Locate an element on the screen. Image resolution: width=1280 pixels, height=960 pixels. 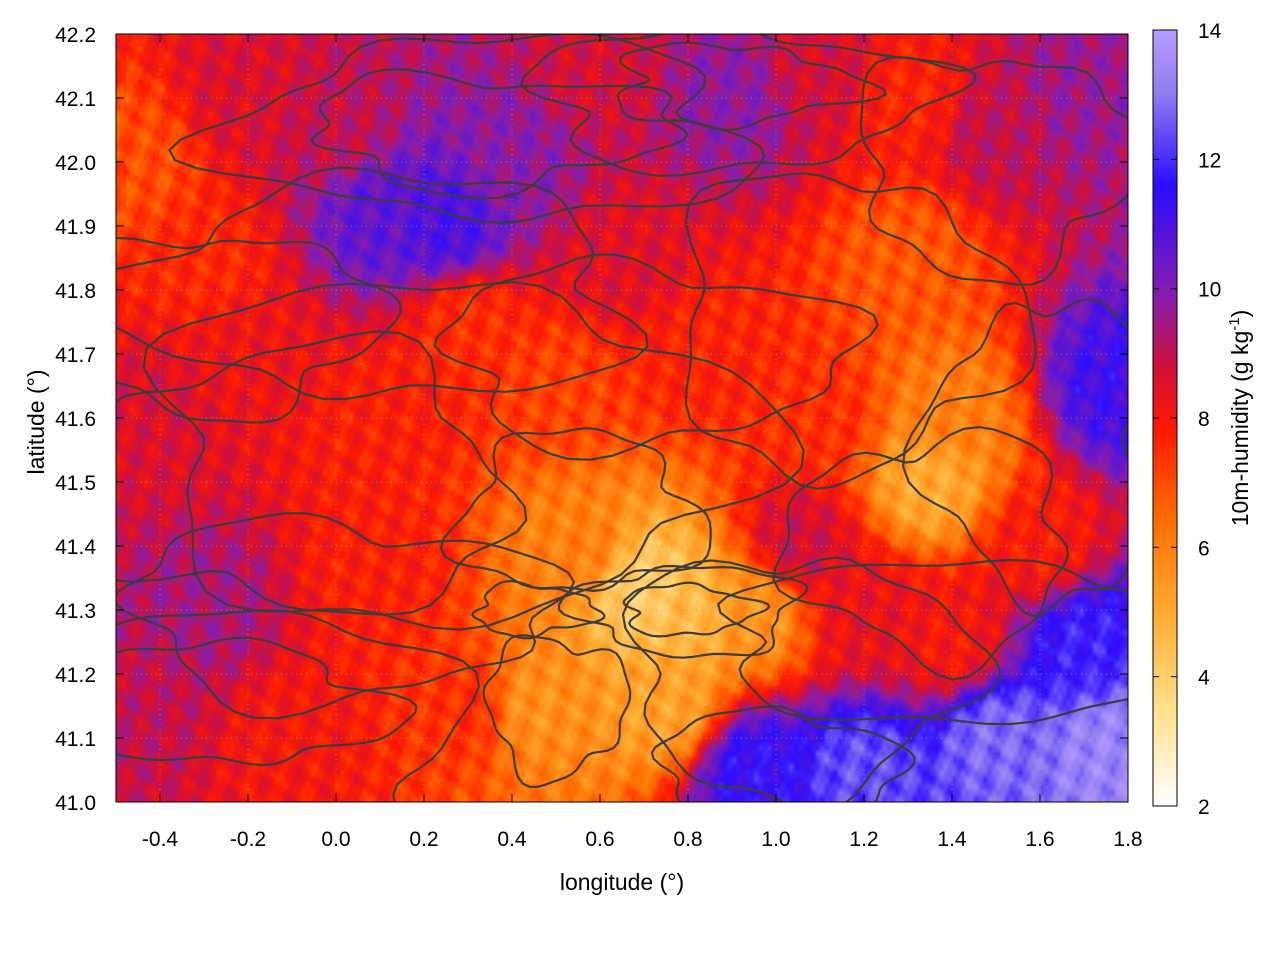
x-tick-label: 0.2 is located at coordinates (423, 839).